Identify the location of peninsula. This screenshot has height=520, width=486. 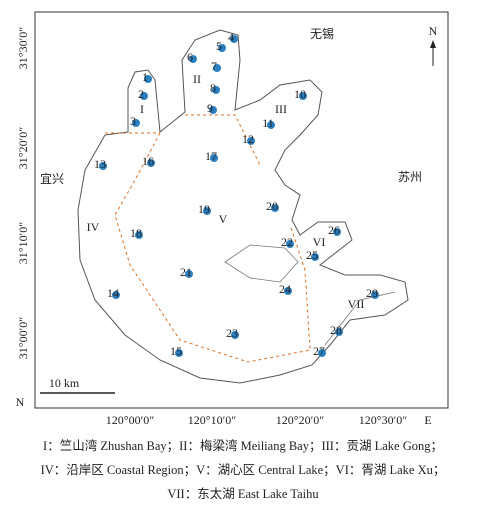
(261, 263).